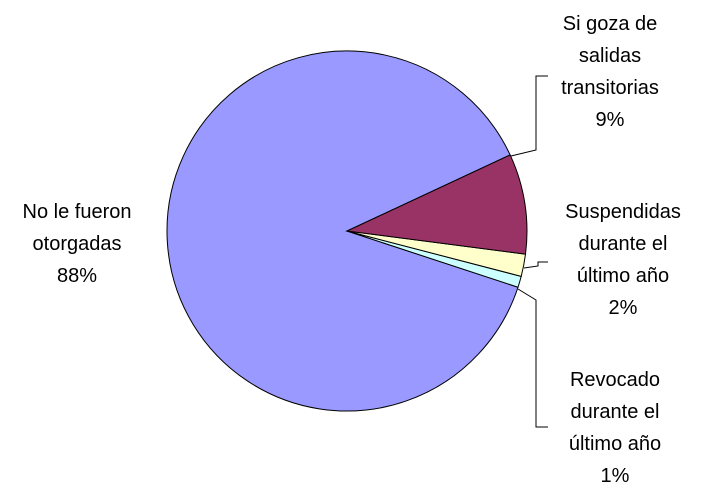  Describe the element at coordinates (610, 56) in the screenshot. I see `category-label: Si goza de salidas transitorias` at that location.